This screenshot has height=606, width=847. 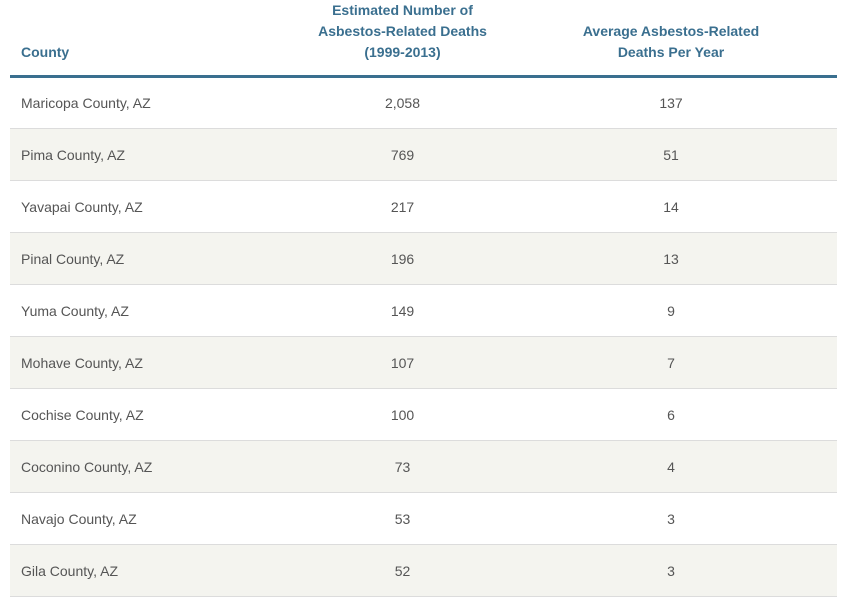 What do you see at coordinates (671, 466) in the screenshot?
I see `cell-average-deaths: 4` at bounding box center [671, 466].